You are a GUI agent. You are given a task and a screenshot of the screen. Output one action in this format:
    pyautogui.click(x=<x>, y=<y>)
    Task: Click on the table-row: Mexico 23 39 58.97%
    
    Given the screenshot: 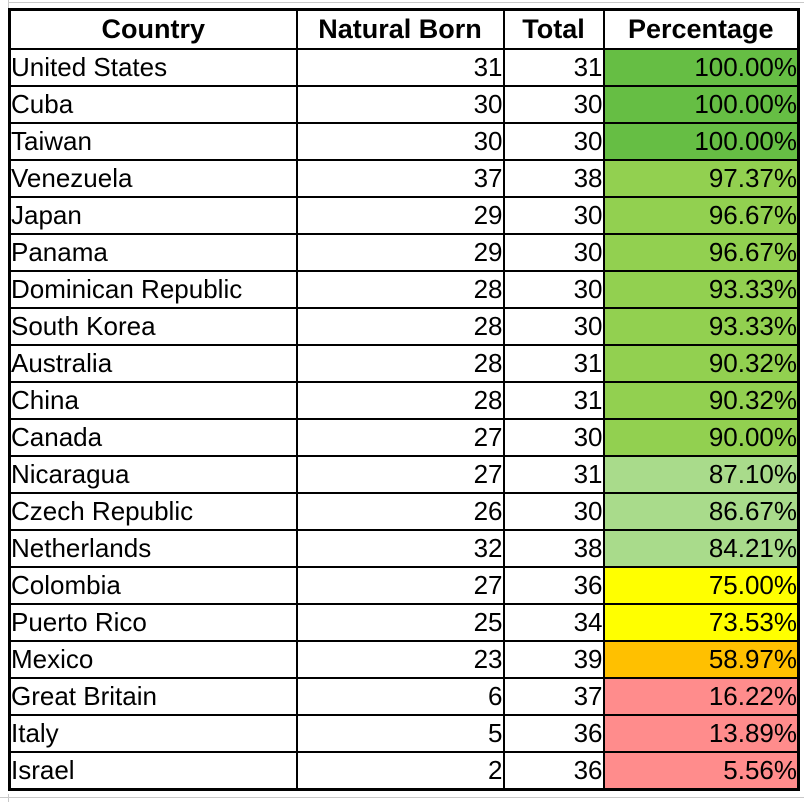 What is the action you would take?
    pyautogui.click(x=404, y=659)
    